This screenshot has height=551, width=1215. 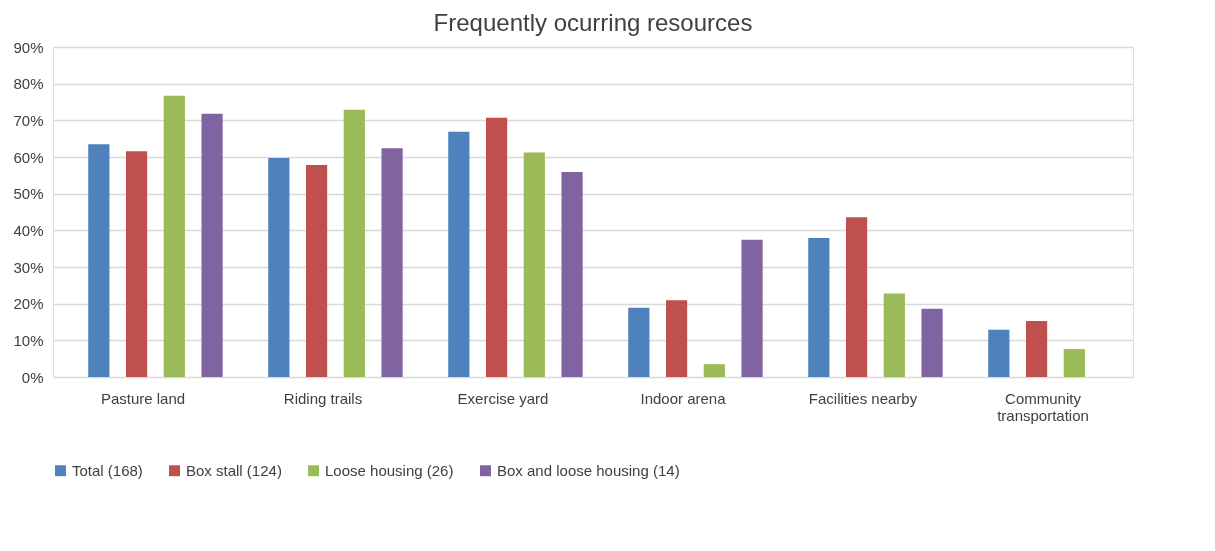 What do you see at coordinates (28, 267) in the screenshot?
I see `y-tick-label: 30%` at bounding box center [28, 267].